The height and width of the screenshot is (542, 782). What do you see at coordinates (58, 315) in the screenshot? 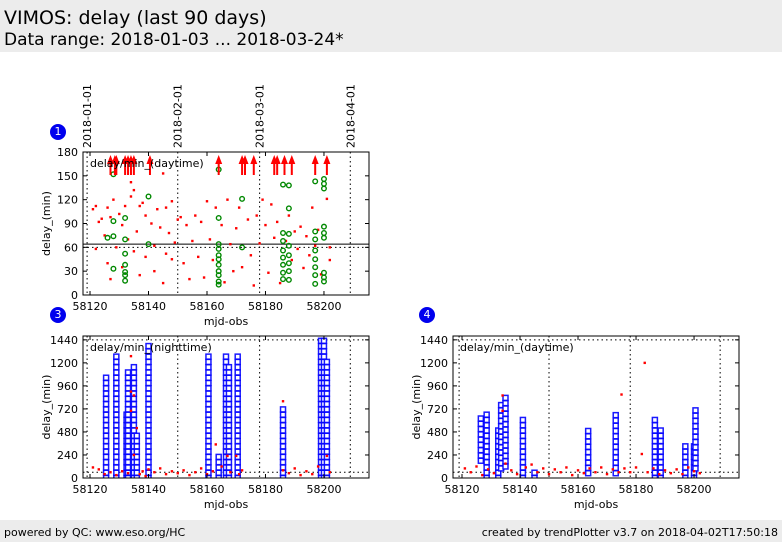
I see `plot-badge-3: 3` at bounding box center [58, 315].